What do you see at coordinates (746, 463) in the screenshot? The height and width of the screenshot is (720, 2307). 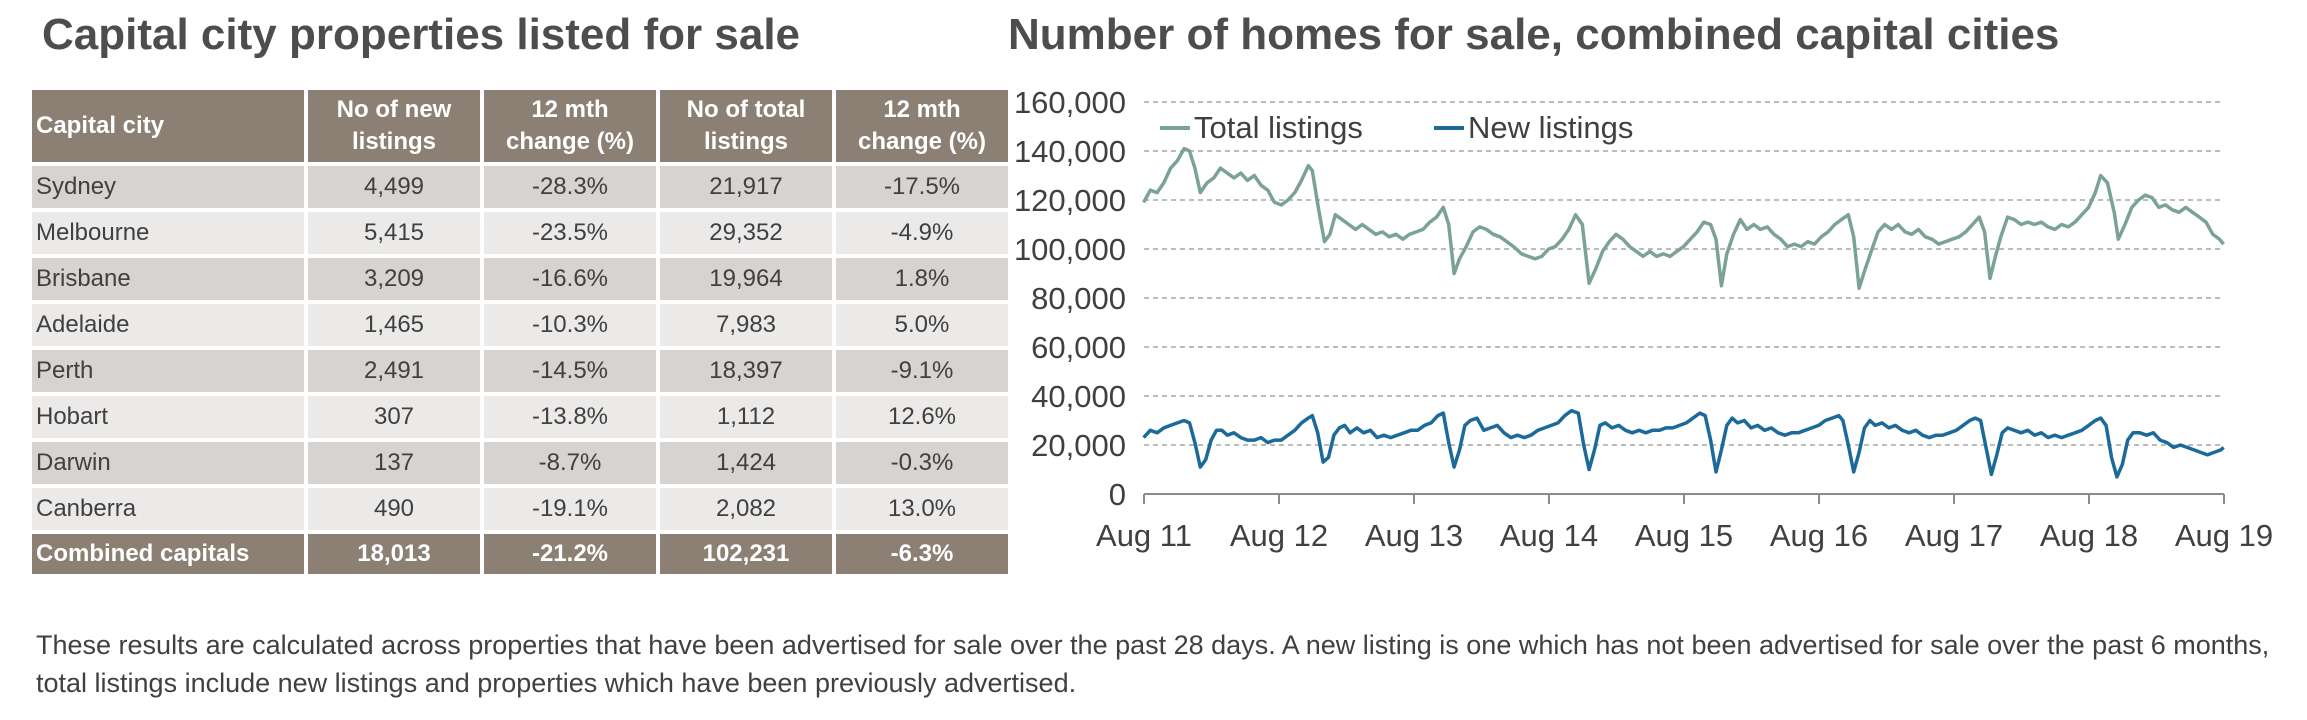 I see `value-cell: 1,424` at bounding box center [746, 463].